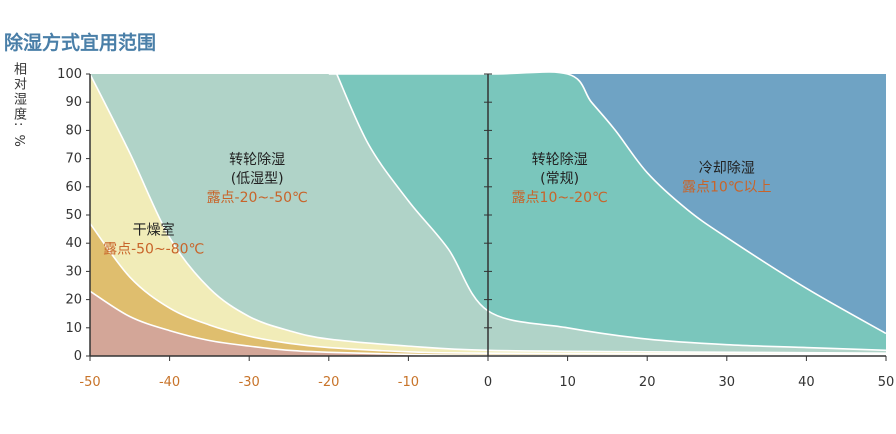 The image size is (896, 434). Describe the element at coordinates (257, 179) in the screenshot. I see `region-label: (低湿型)` at that location.